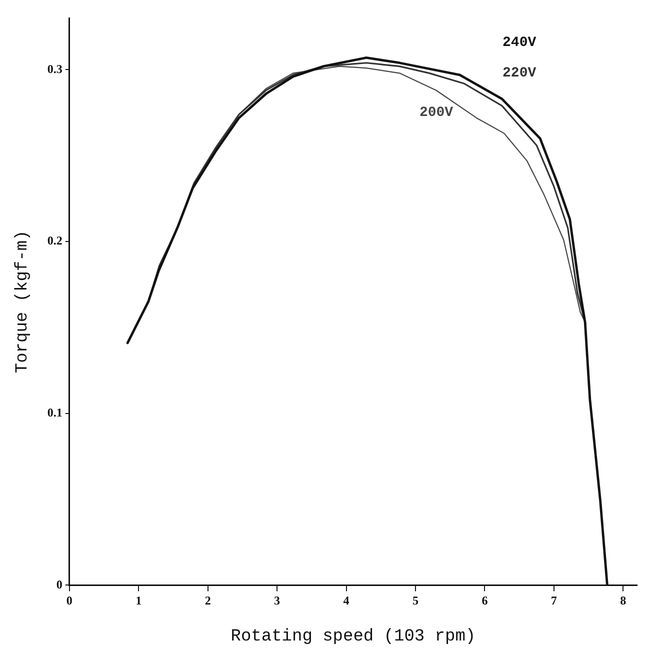  I want to click on series-label: 200V, so click(436, 113).